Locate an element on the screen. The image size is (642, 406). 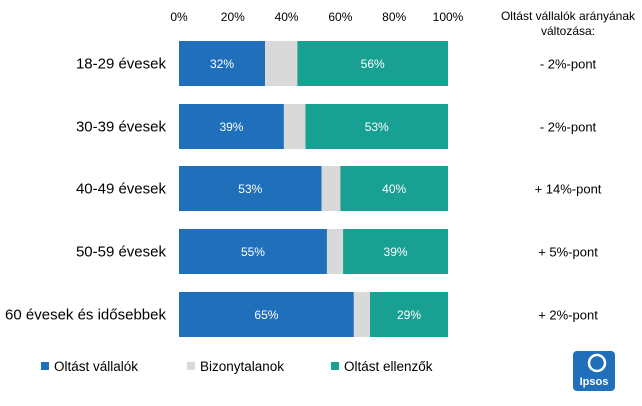
change-value: + 2%-pont is located at coordinates (568, 315).